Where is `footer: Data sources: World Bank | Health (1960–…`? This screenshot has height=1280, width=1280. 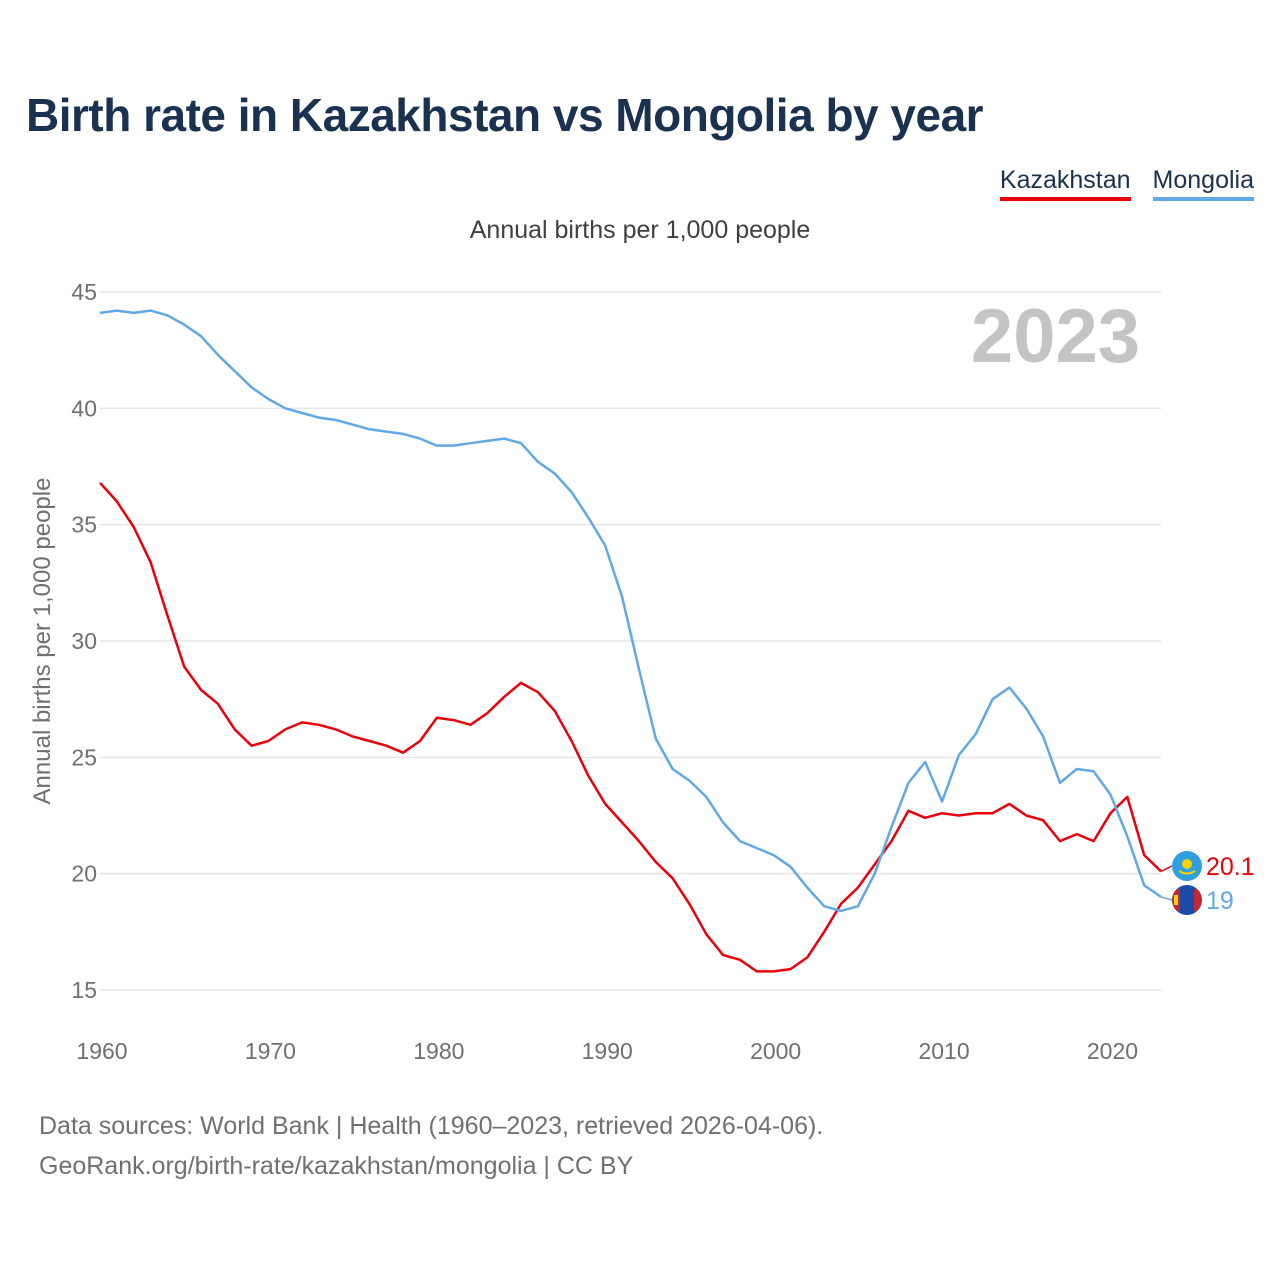
footer: Data sources: World Bank | Health (1960–… is located at coordinates (431, 1146).